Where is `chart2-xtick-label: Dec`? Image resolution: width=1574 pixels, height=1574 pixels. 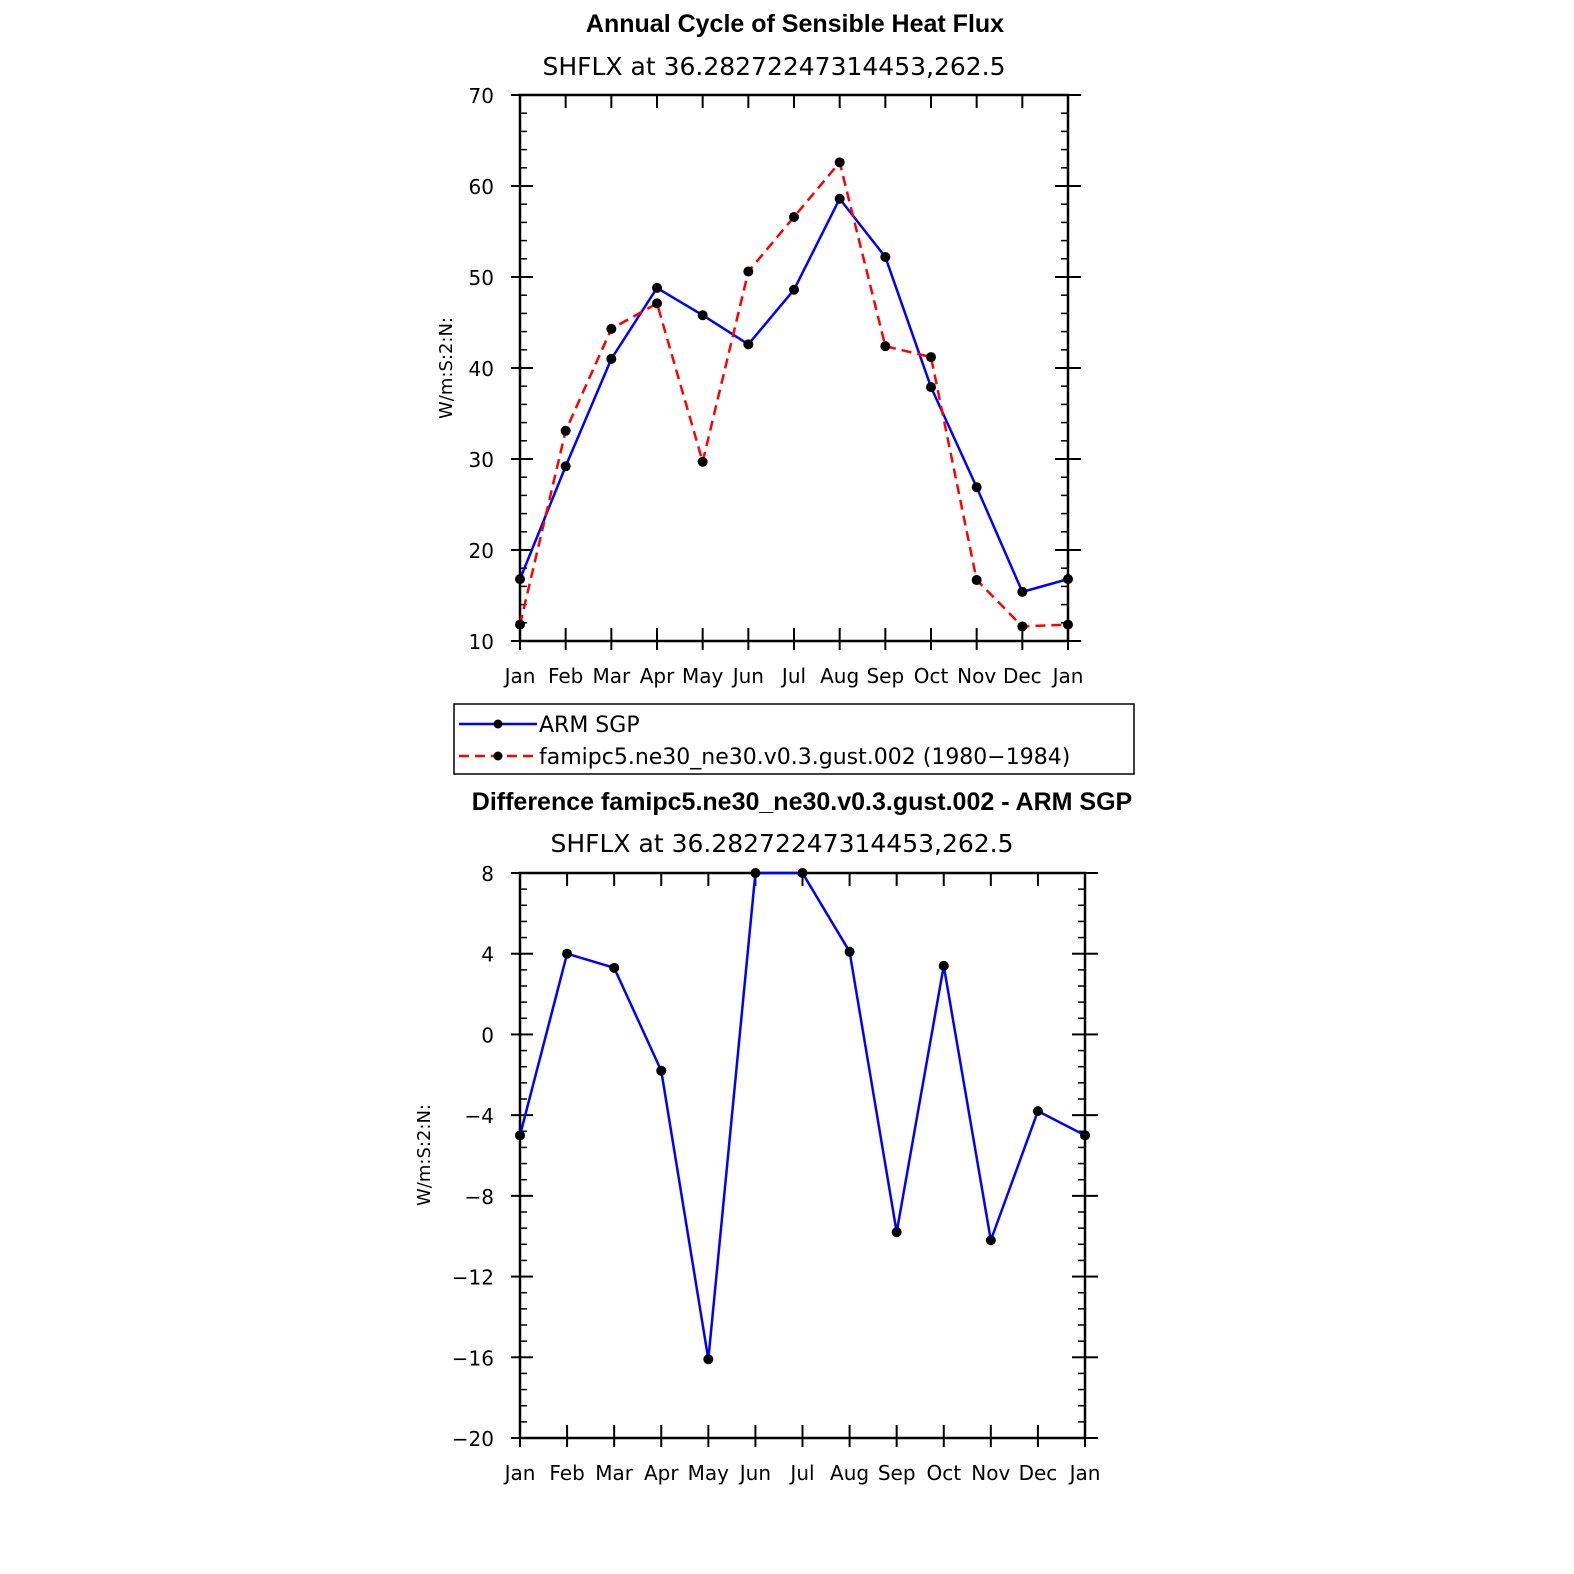 chart2-xtick-label: Dec is located at coordinates (1038, 1473).